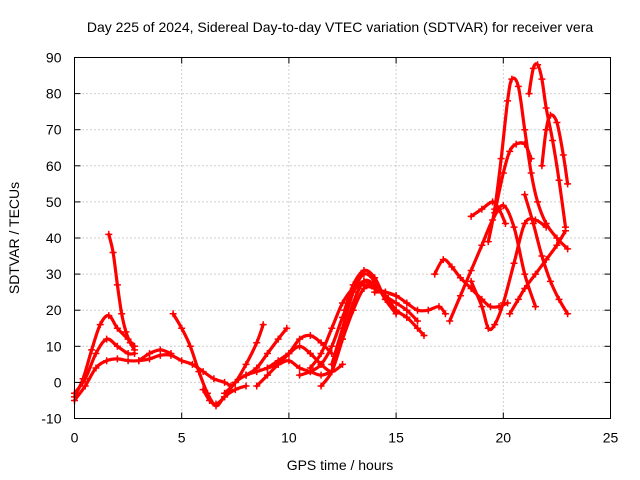  What do you see at coordinates (504, 438) in the screenshot?
I see `x-tick-label: 20` at bounding box center [504, 438].